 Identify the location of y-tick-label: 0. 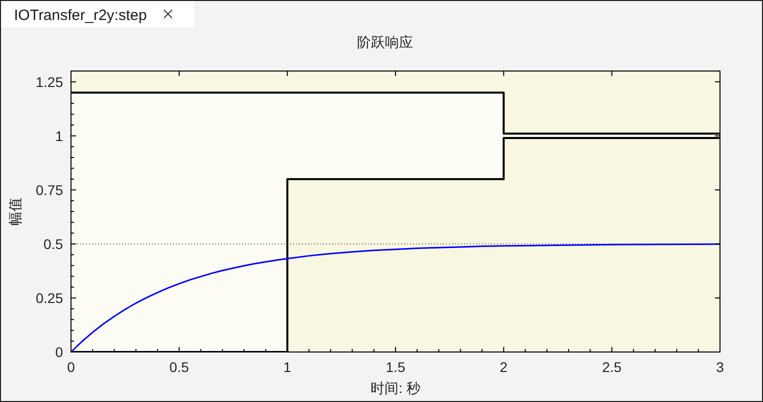
(59, 352).